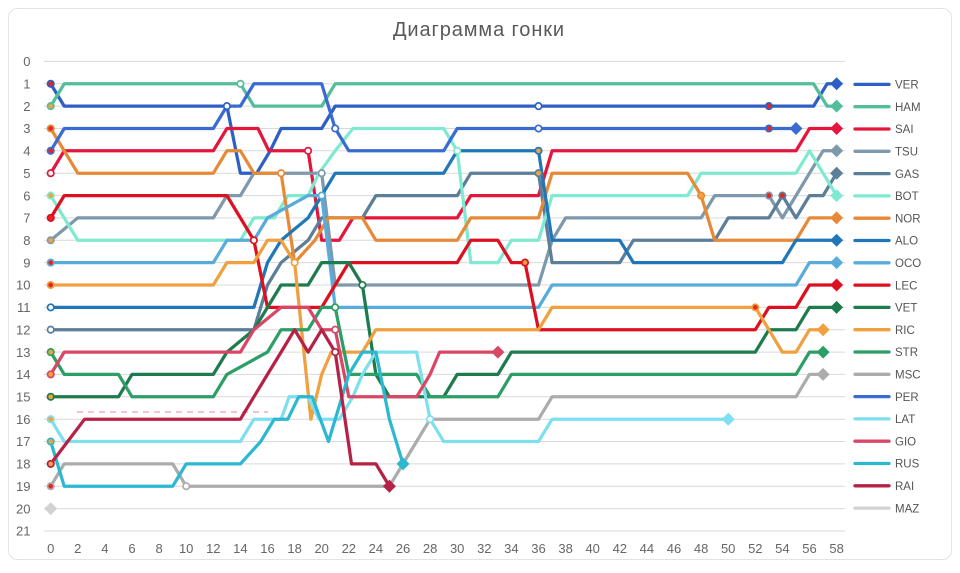  What do you see at coordinates (674, 548) in the screenshot?
I see `svg-text: 46` at bounding box center [674, 548].